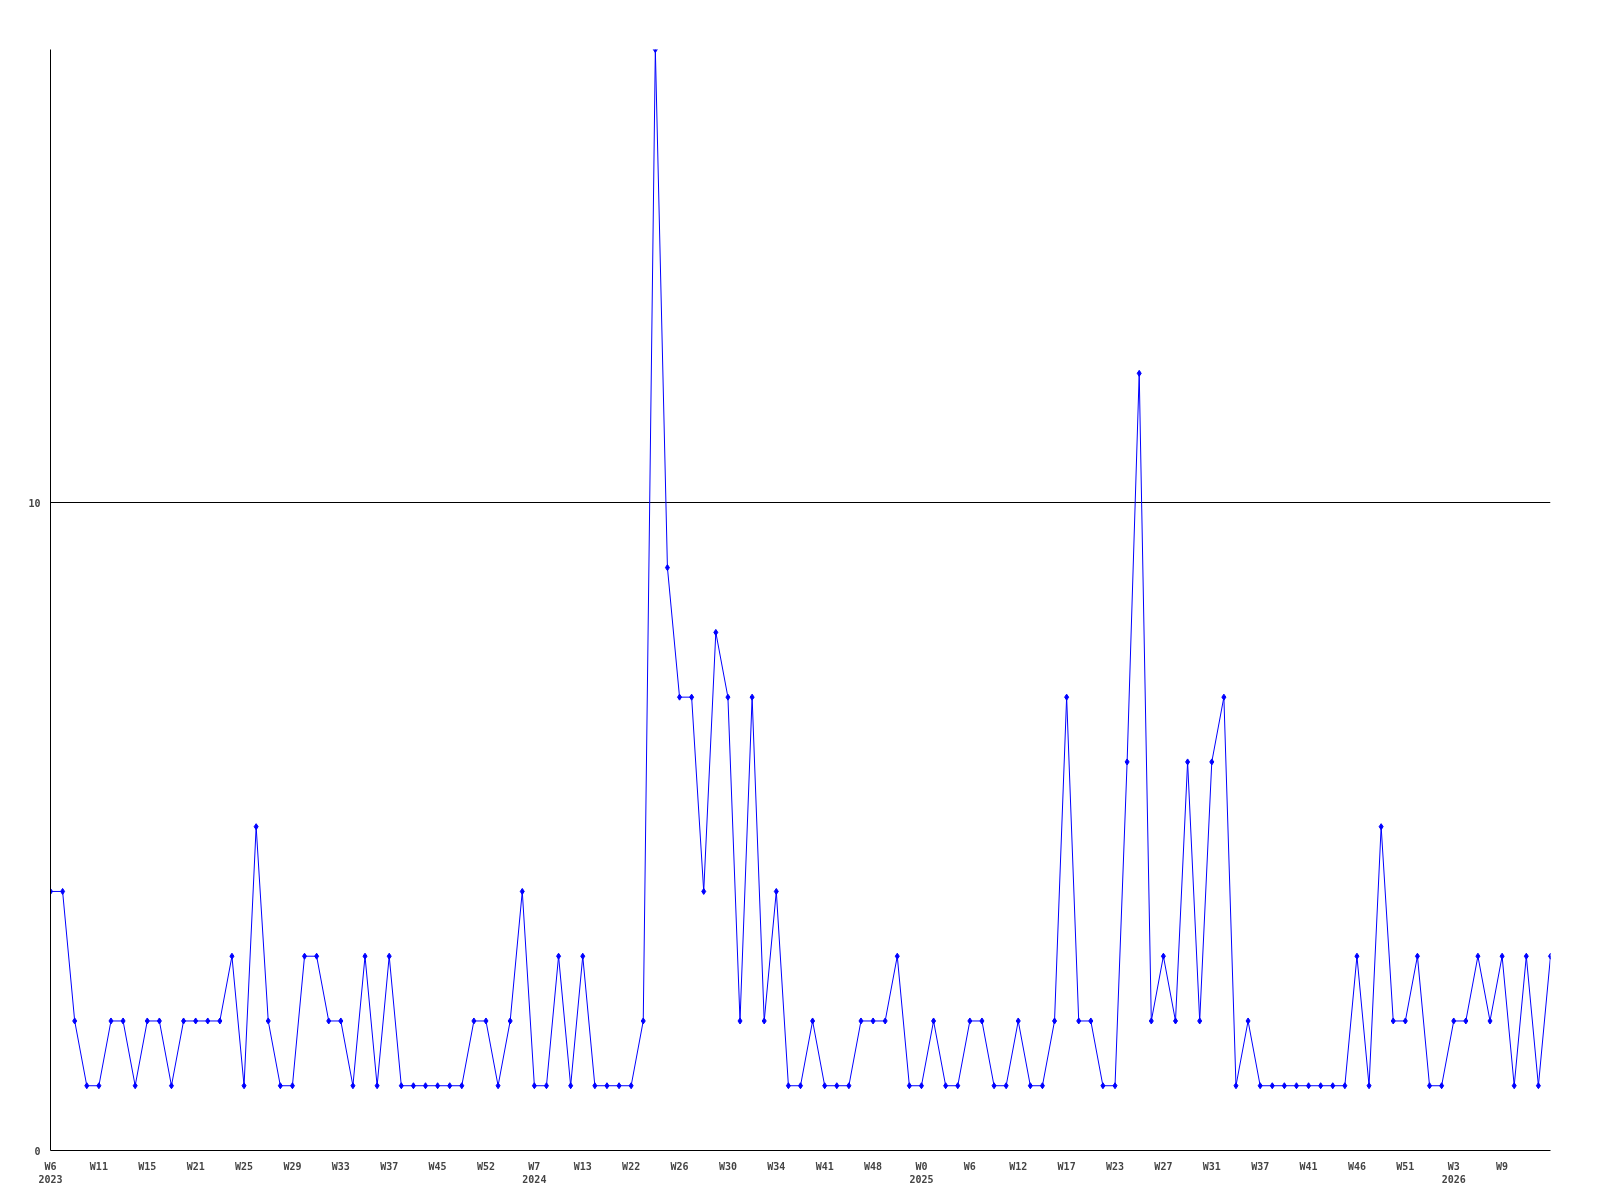 The width and height of the screenshot is (1600, 1200). What do you see at coordinates (679, 1166) in the screenshot?
I see `x-tick-label: W26` at bounding box center [679, 1166].